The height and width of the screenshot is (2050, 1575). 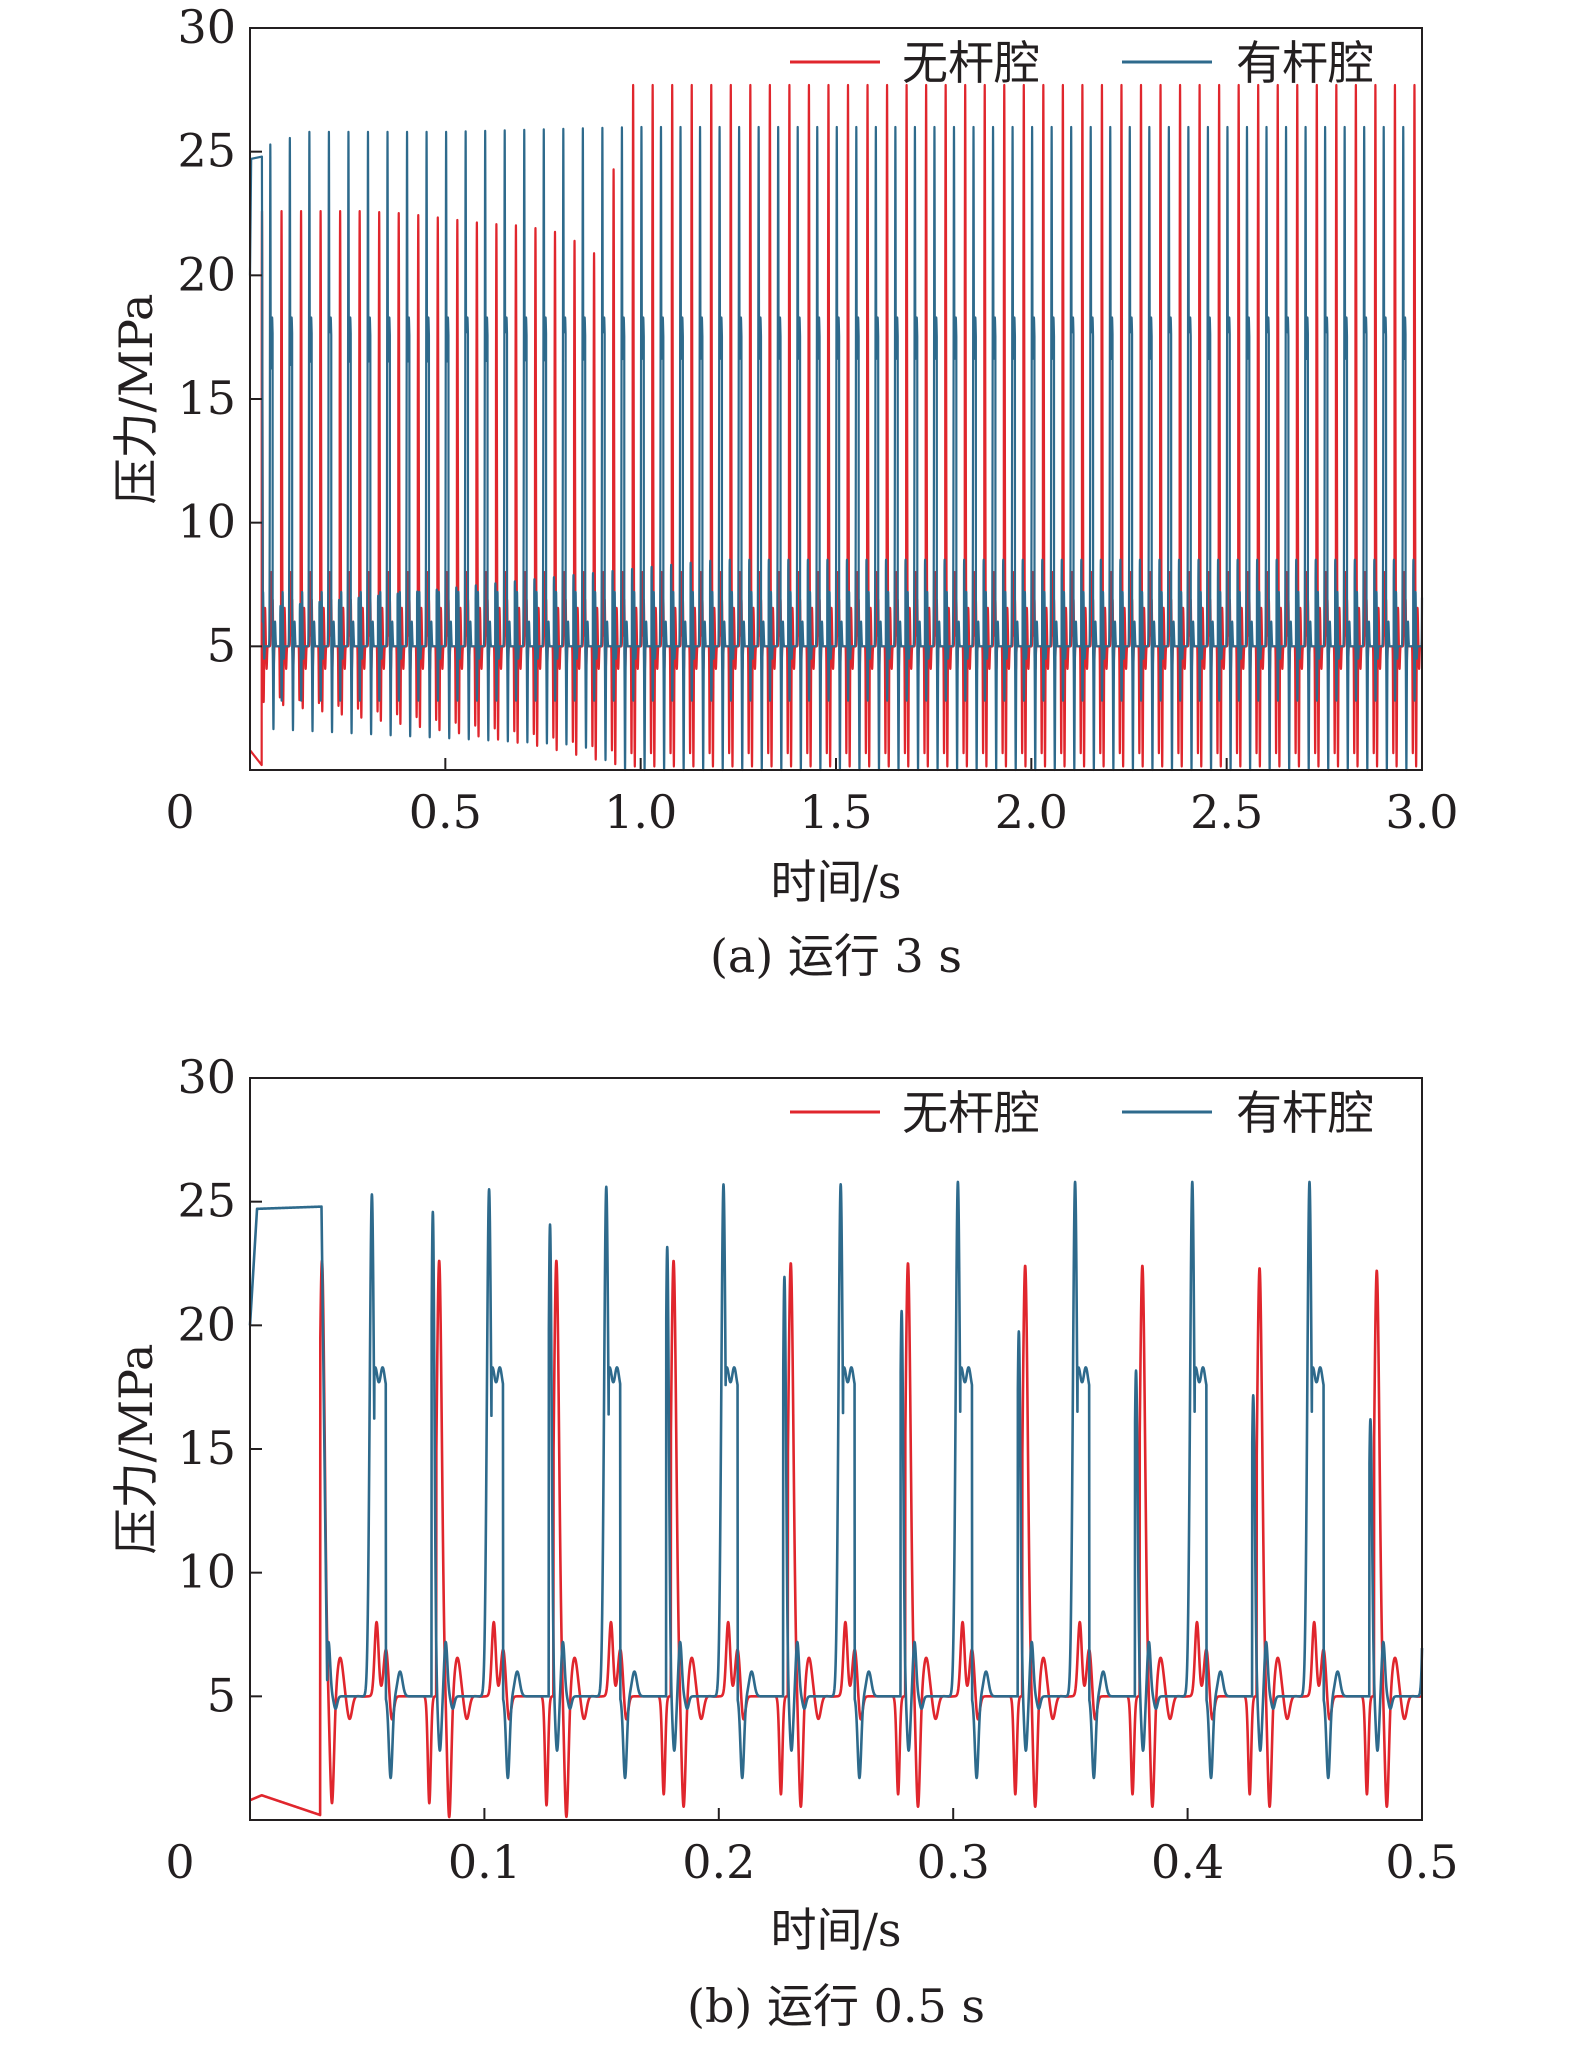 I want to click on x-tick-label: 1.0, so click(x=640, y=812).